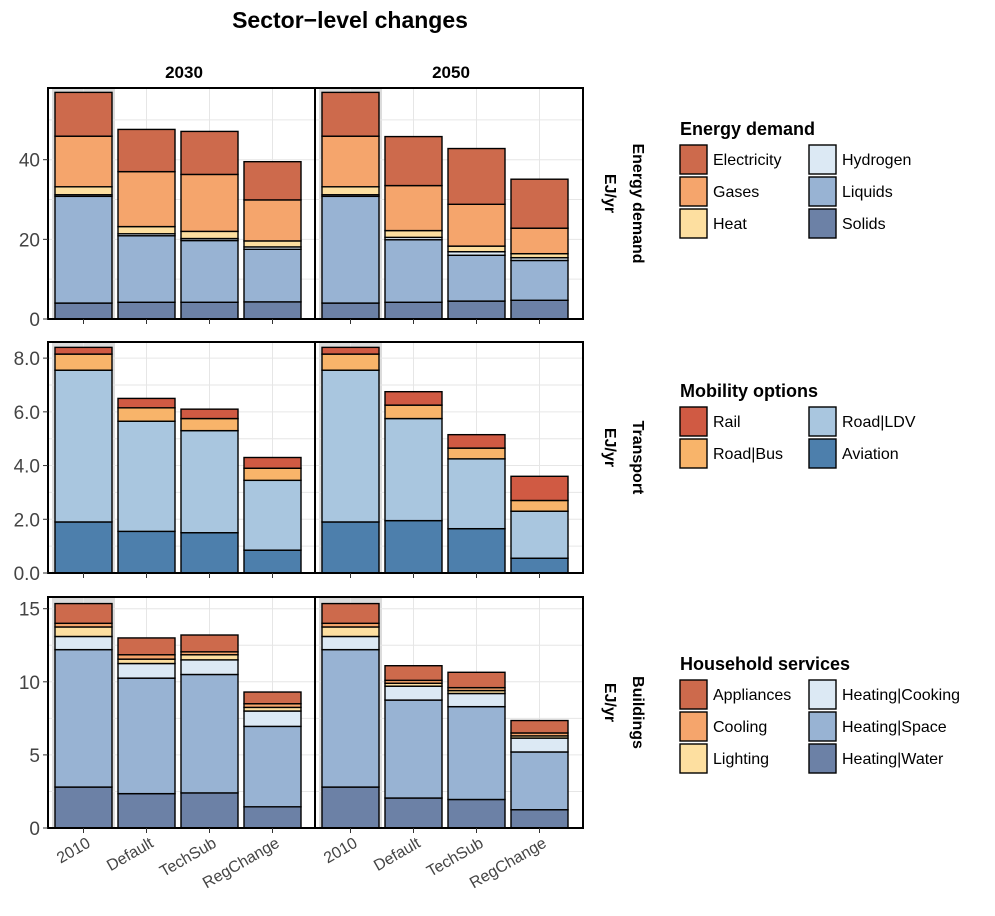 The image size is (995, 916). I want to click on y-tick-label: 8.0, so click(27, 359).